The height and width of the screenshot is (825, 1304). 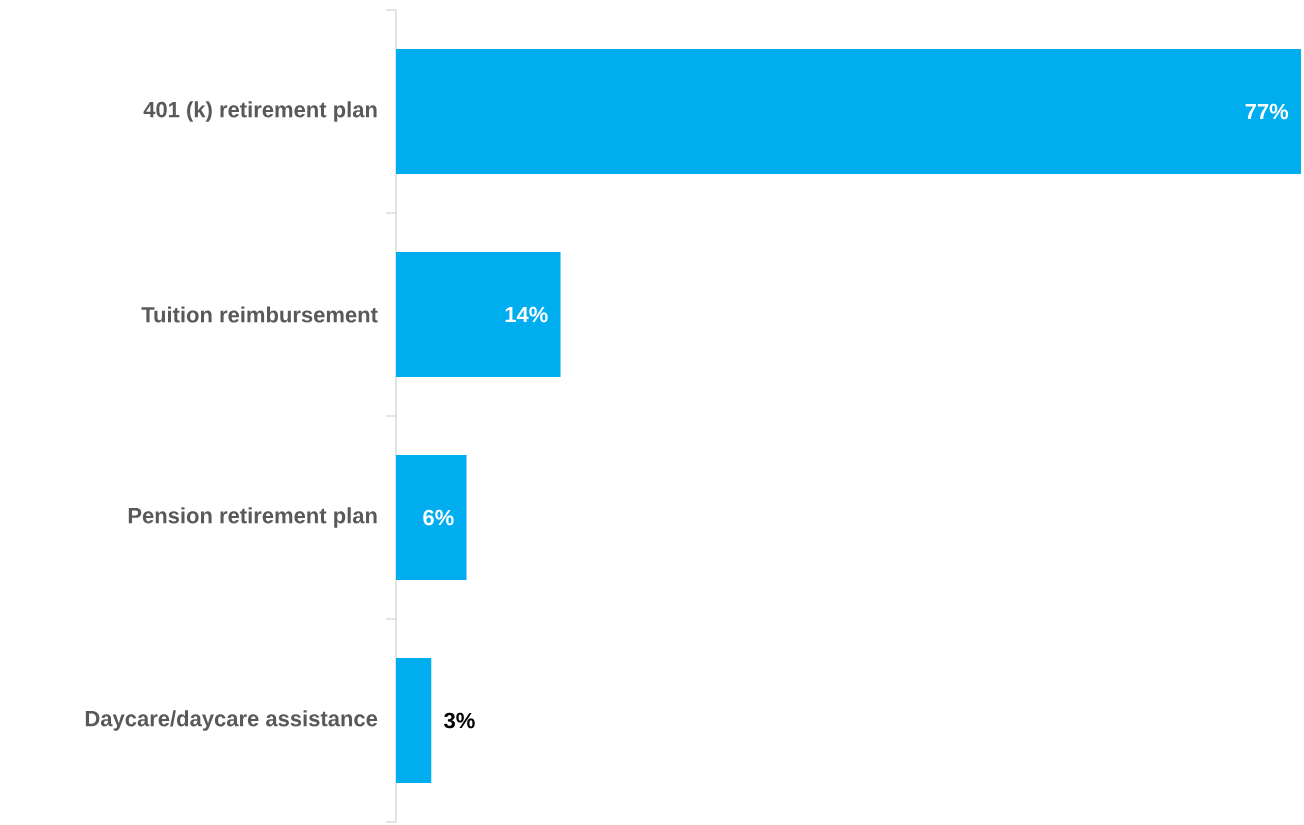 I want to click on data-label: 77%, so click(x=1267, y=111).